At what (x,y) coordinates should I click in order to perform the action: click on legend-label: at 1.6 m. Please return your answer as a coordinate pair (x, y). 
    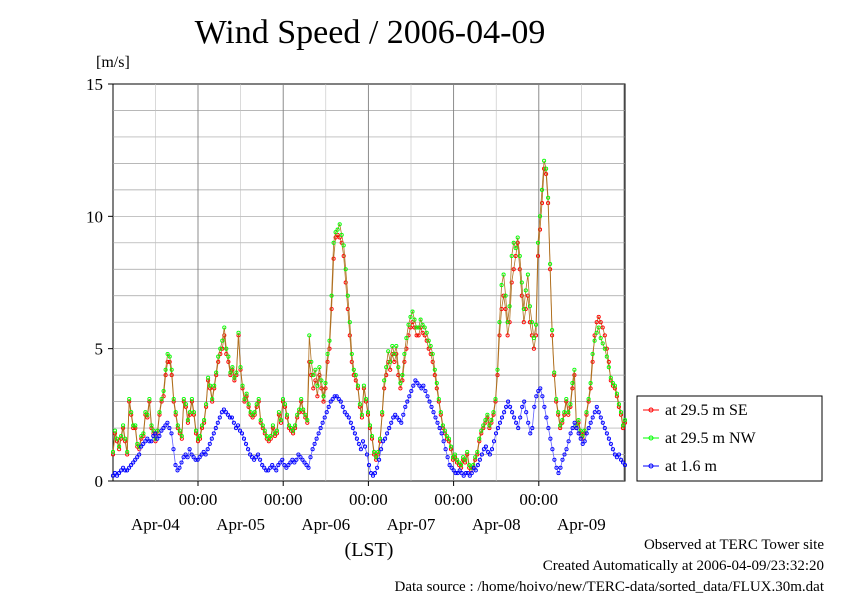
    Looking at the image, I should click on (691, 466).